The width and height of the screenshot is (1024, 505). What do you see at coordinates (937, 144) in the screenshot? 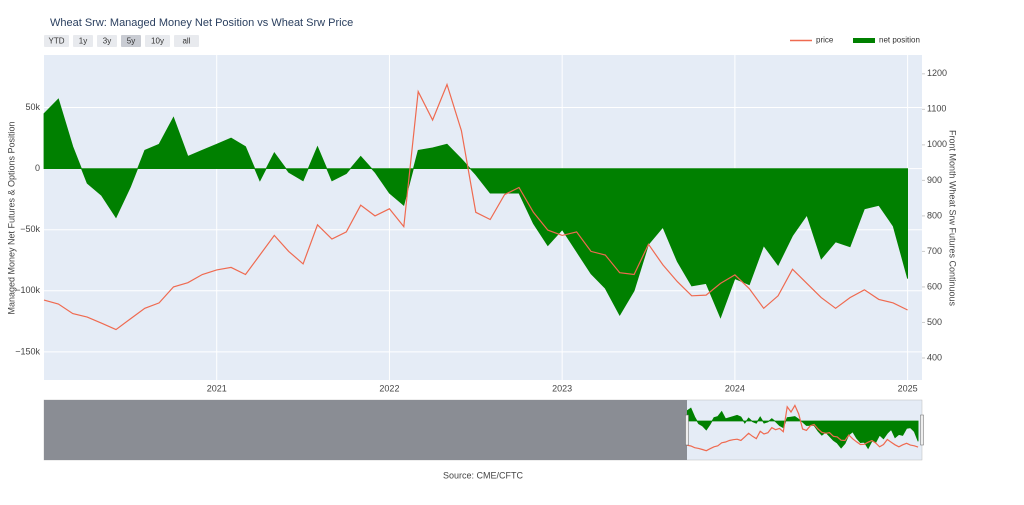
I see `y2-tick-label: 1000` at bounding box center [937, 144].